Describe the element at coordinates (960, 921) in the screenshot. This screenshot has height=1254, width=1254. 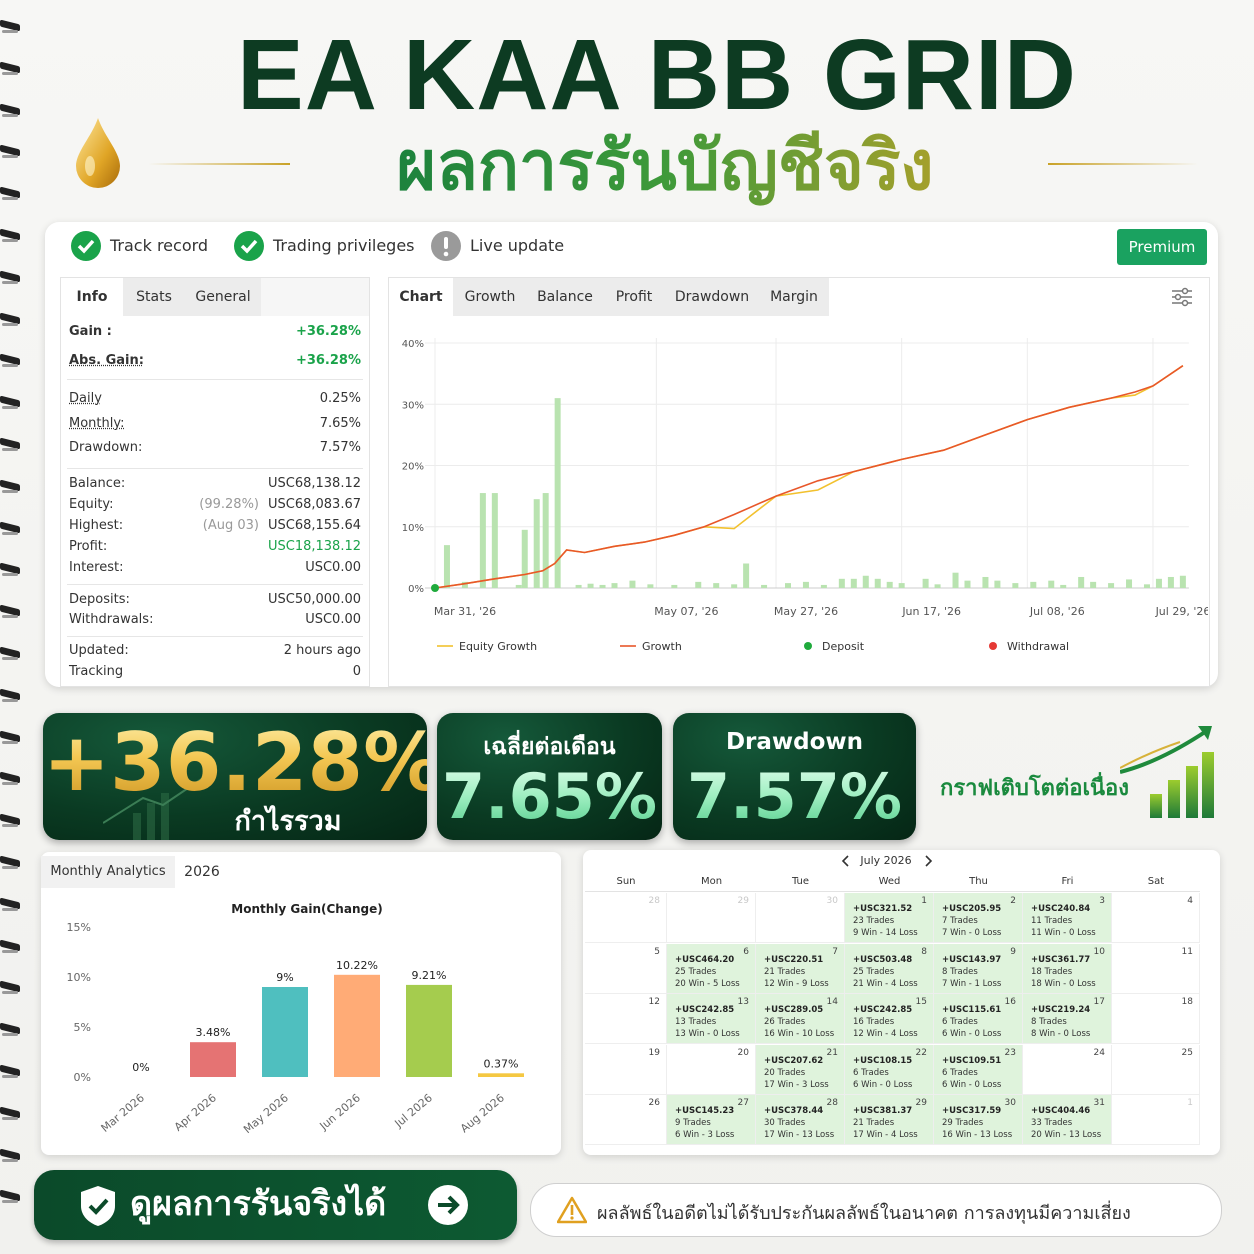
I see `day-trades: 7 Trades` at that location.